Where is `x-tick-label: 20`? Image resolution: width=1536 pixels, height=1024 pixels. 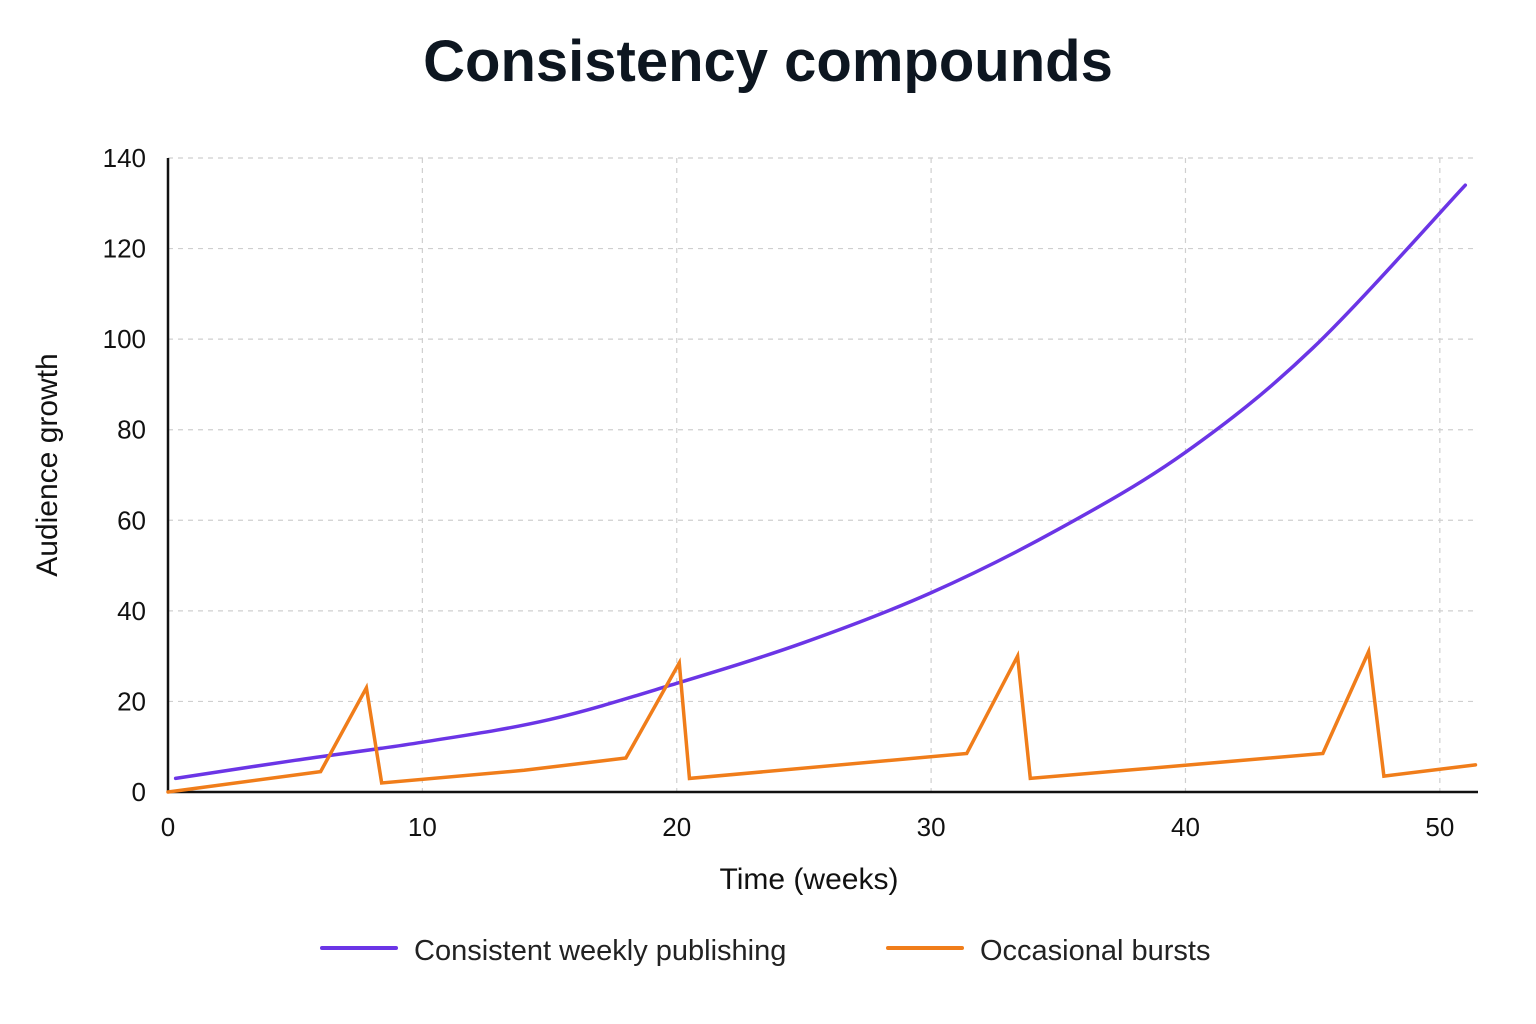 x-tick-label: 20 is located at coordinates (676, 827).